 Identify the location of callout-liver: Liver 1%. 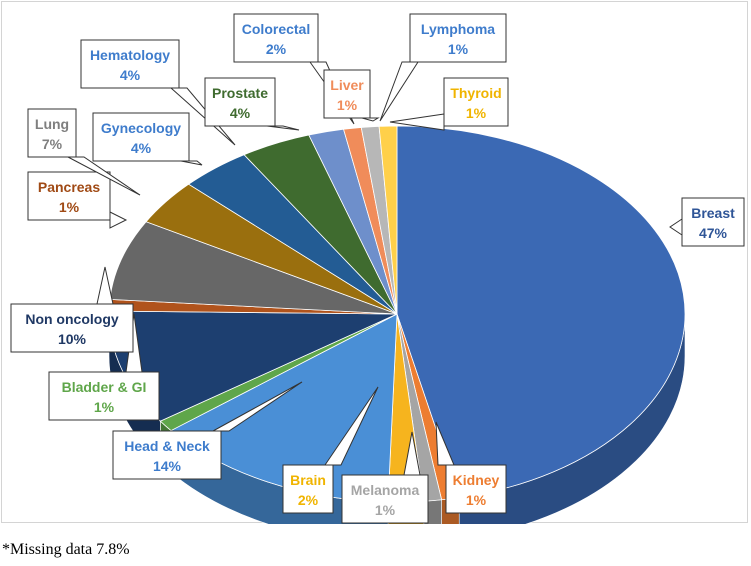
(351, 95).